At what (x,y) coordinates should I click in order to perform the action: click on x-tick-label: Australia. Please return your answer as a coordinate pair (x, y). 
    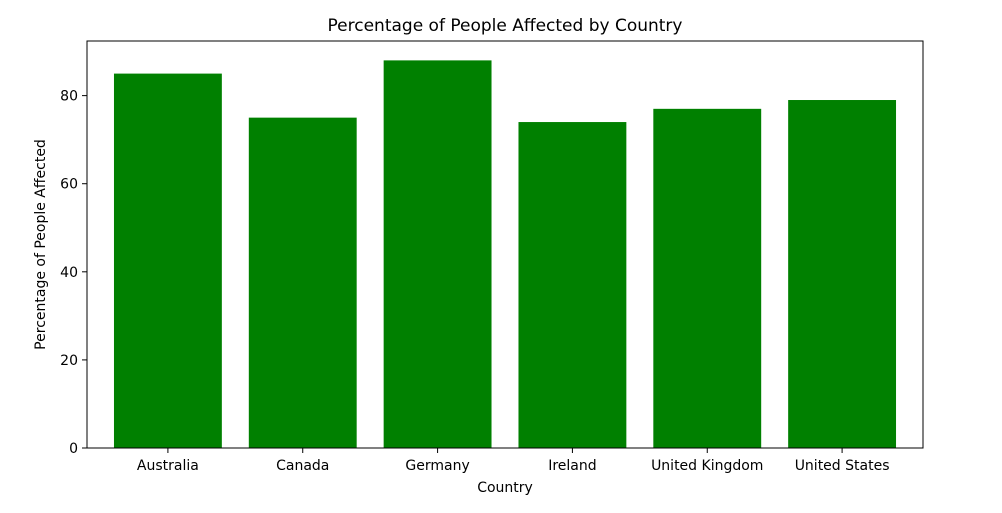
    Looking at the image, I should click on (168, 466).